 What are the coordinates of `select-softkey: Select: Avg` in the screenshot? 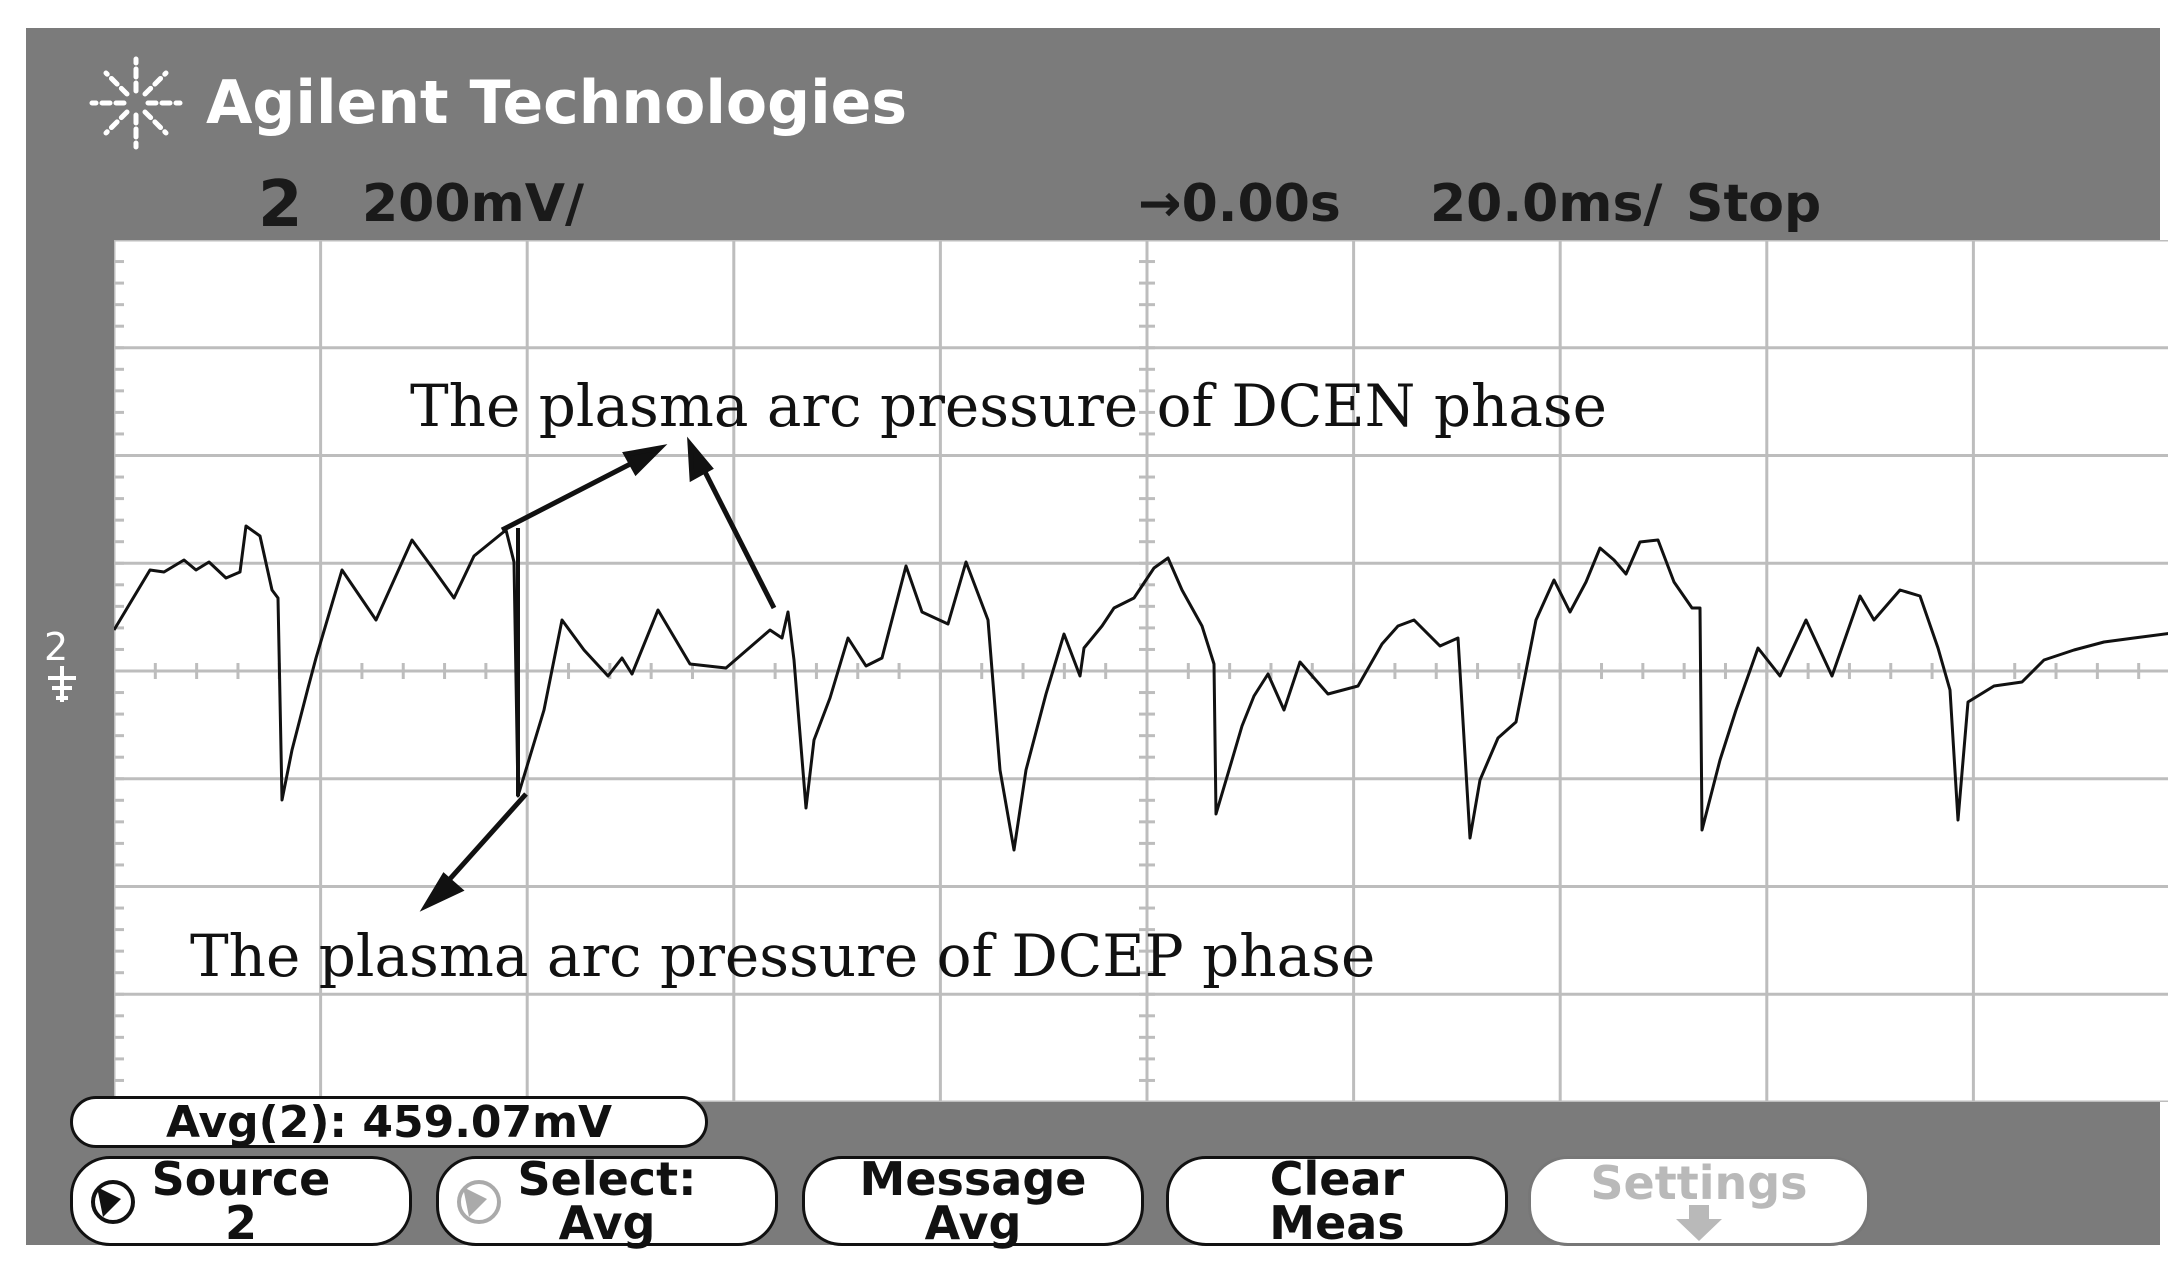 It's located at (607, 1201).